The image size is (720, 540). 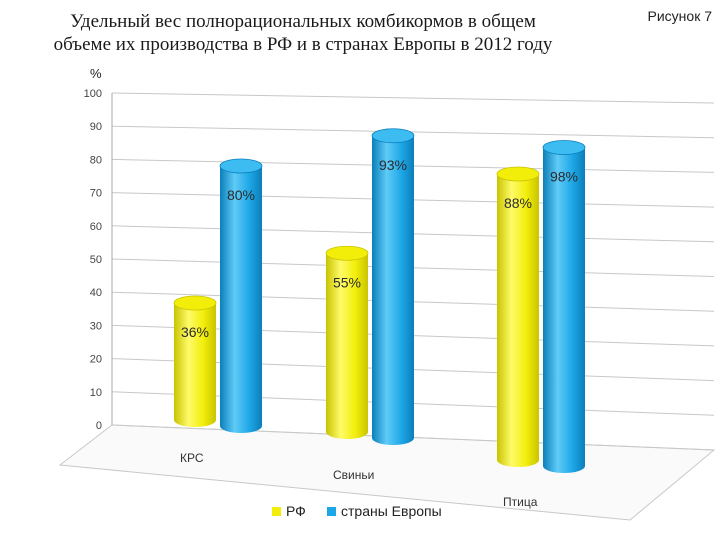 What do you see at coordinates (93, 94) in the screenshot?
I see `y-tick-label: 100` at bounding box center [93, 94].